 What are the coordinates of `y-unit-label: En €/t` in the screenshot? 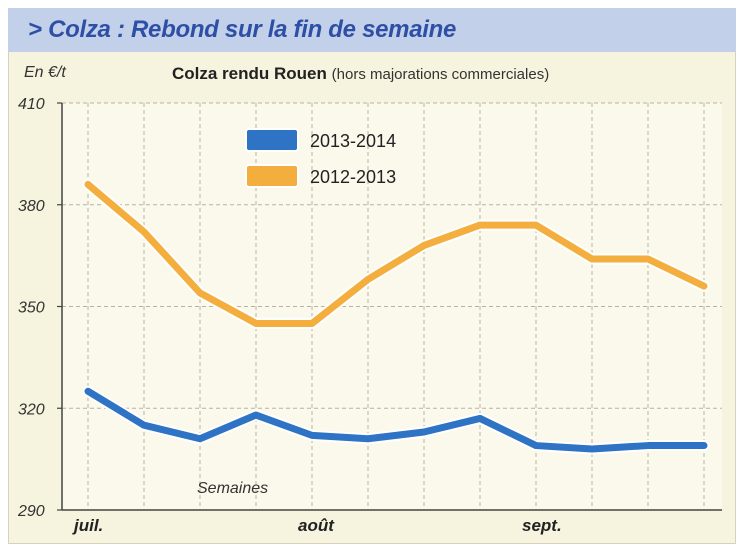 It's located at (45, 72).